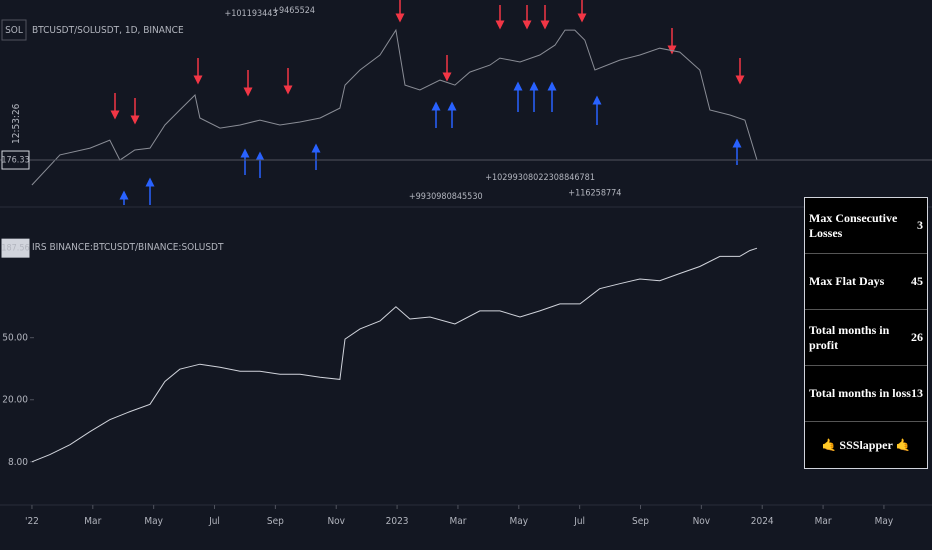 This screenshot has width=932, height=550. I want to click on row-label: Total months in loss, so click(860, 393).